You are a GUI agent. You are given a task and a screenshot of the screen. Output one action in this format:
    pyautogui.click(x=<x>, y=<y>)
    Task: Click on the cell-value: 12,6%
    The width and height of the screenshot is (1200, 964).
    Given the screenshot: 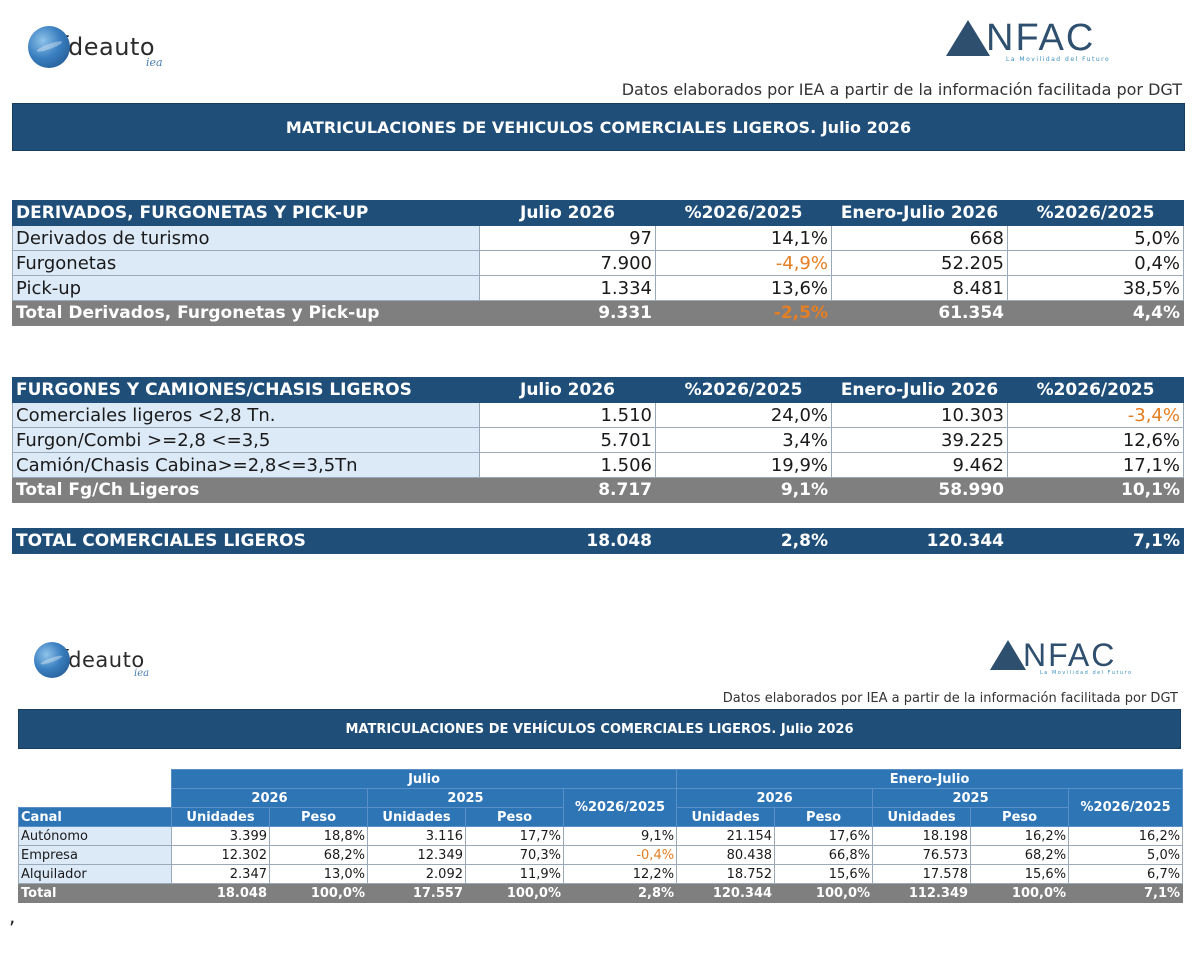 What is the action you would take?
    pyautogui.click(x=1095, y=440)
    